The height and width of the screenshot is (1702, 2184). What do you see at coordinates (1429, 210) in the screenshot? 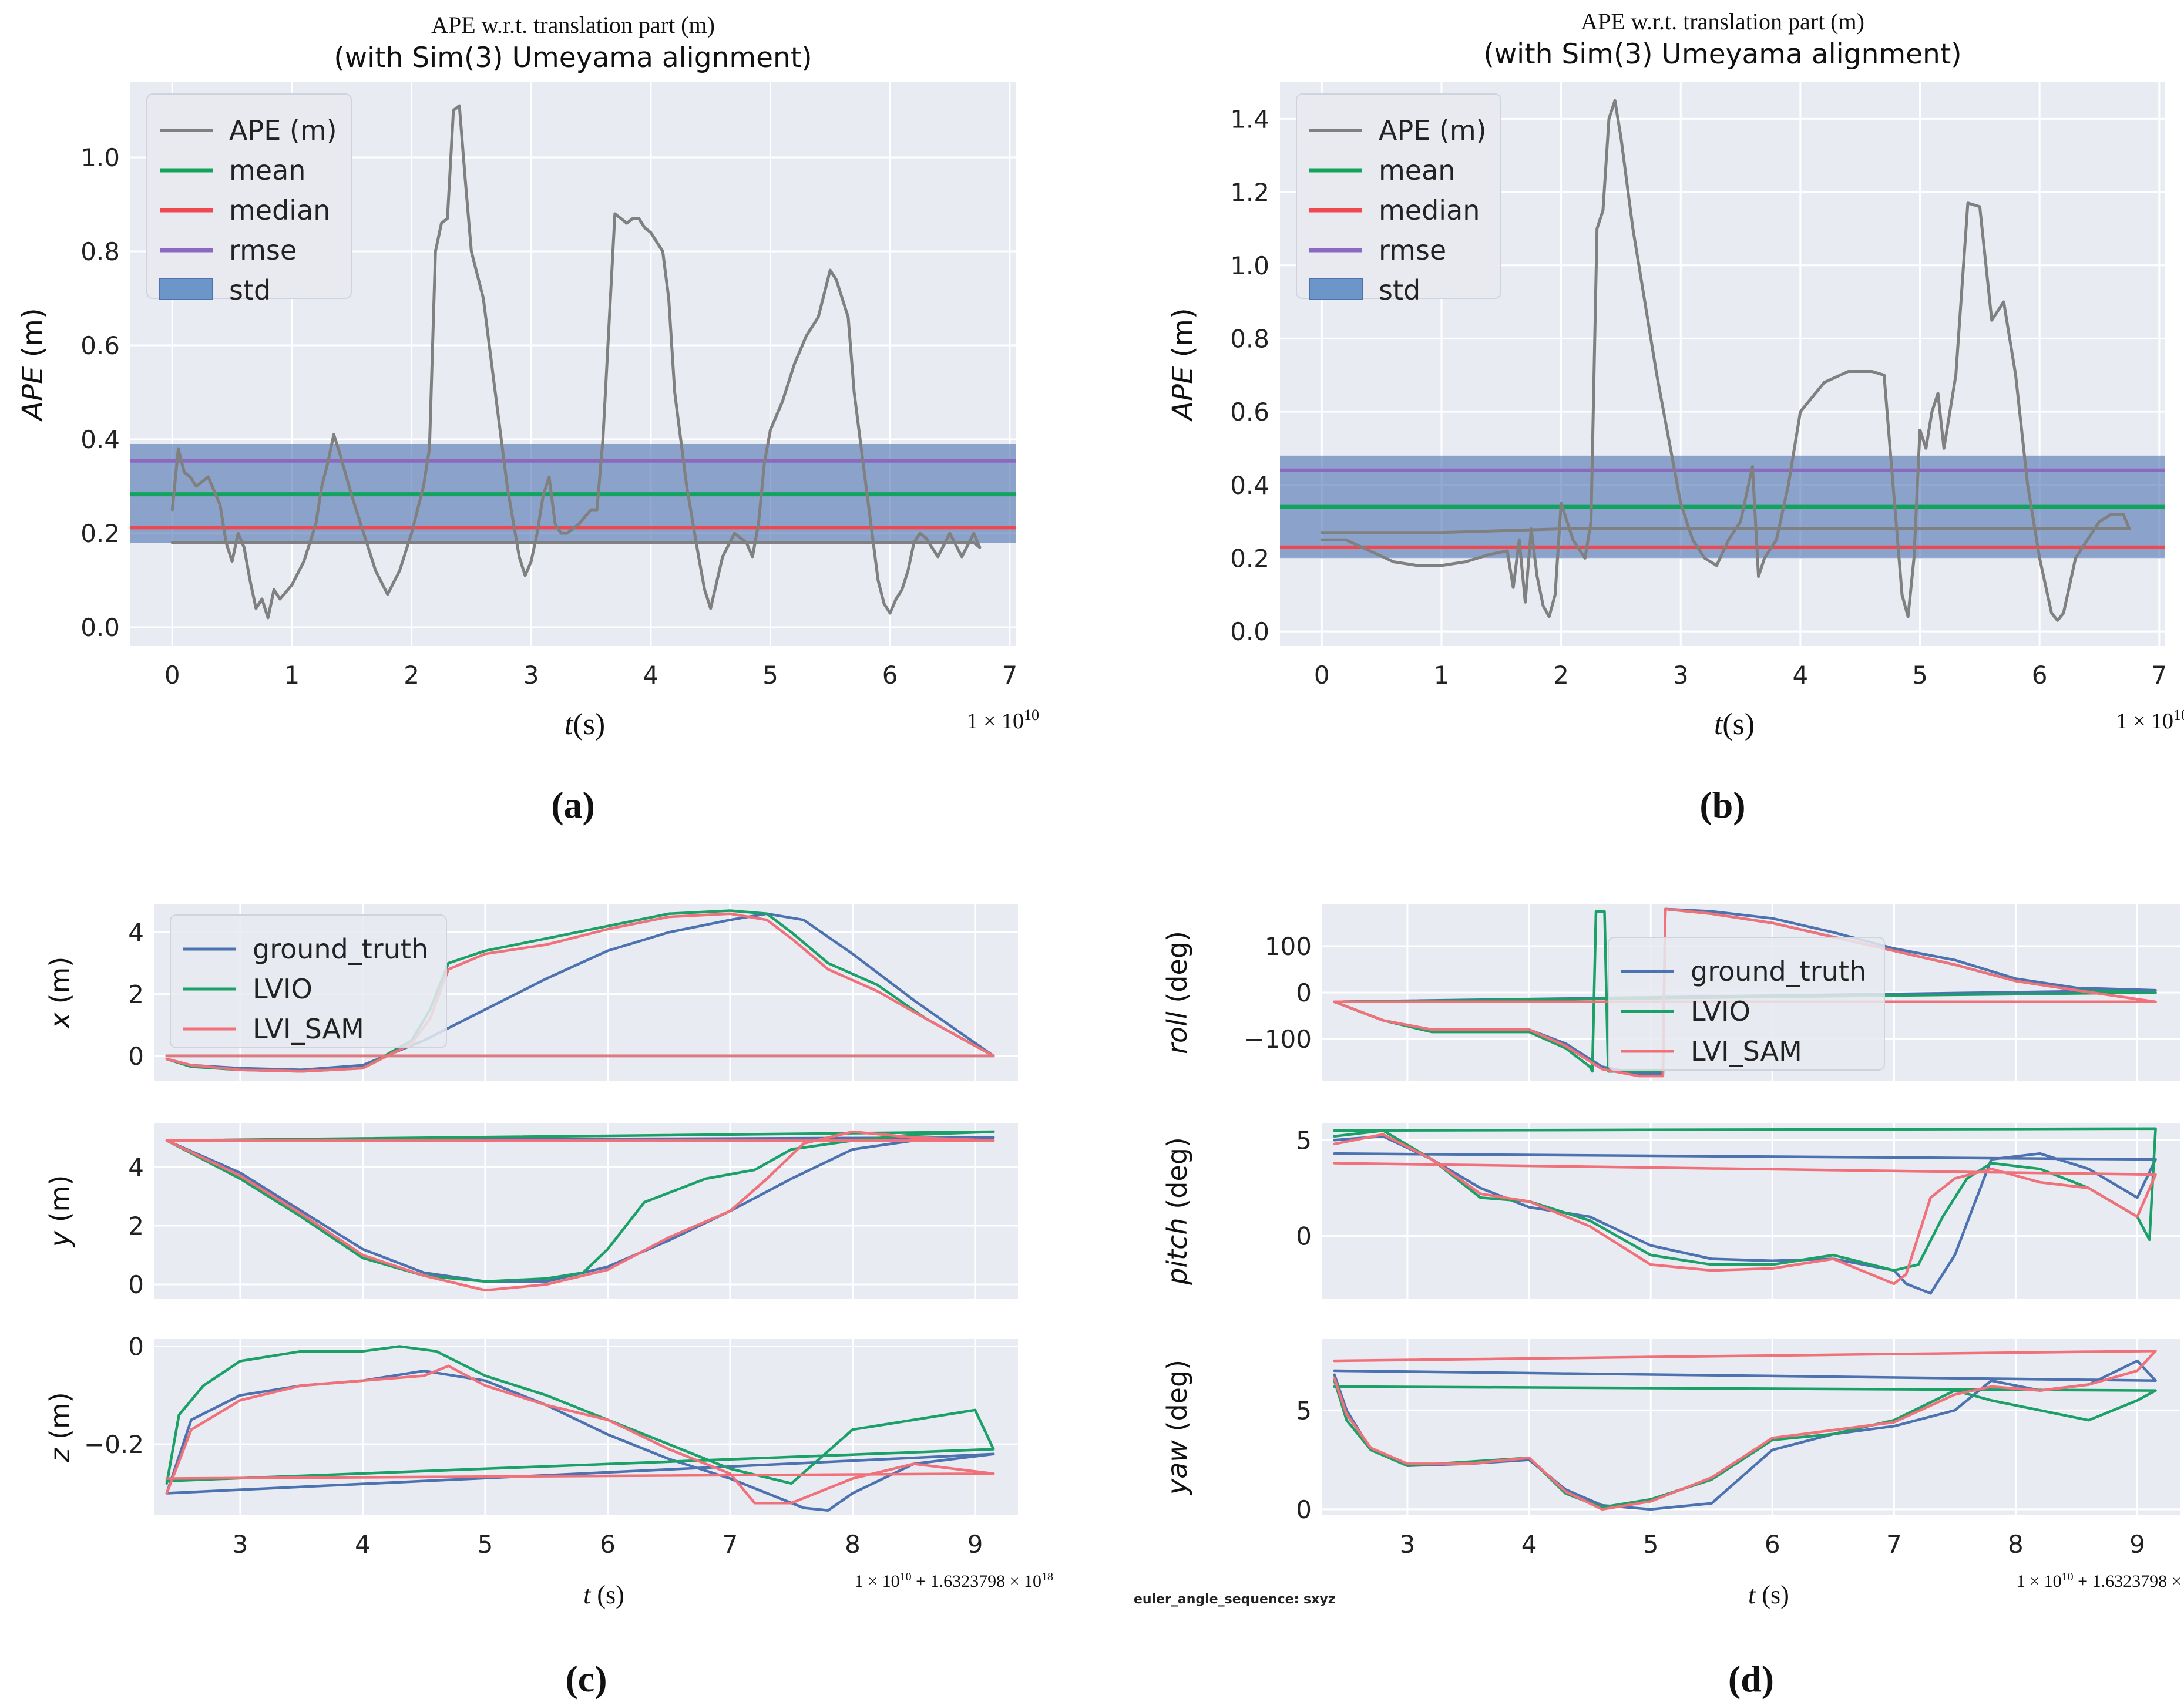
I see `legend-label: median` at bounding box center [1429, 210].